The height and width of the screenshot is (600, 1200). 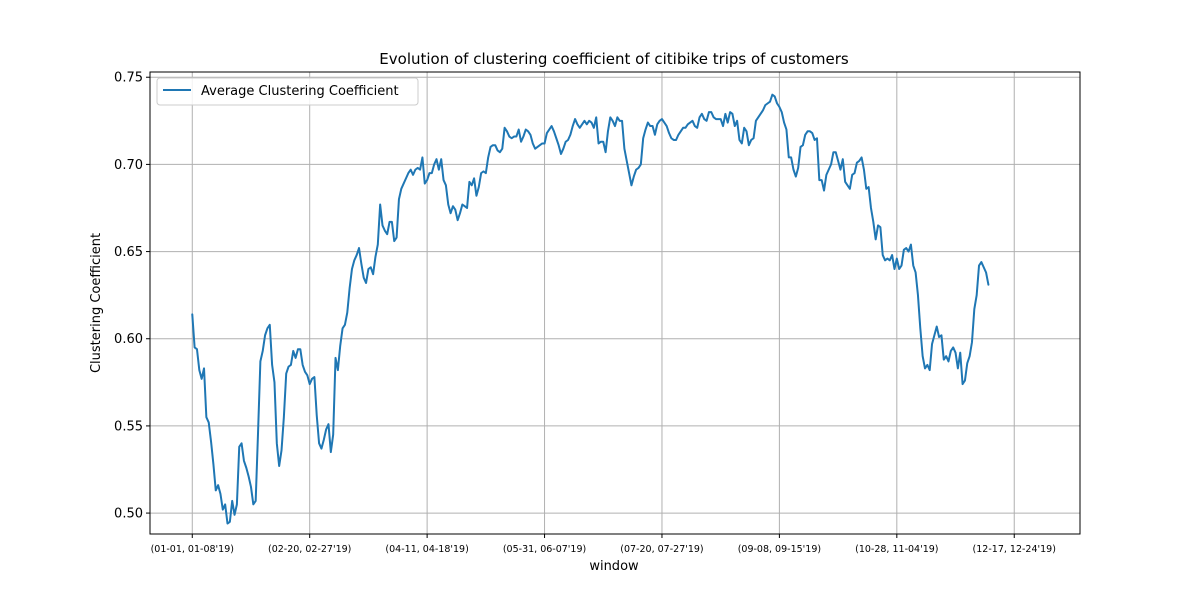 What do you see at coordinates (128, 339) in the screenshot?
I see `y-tick-label: 0.60` at bounding box center [128, 339].